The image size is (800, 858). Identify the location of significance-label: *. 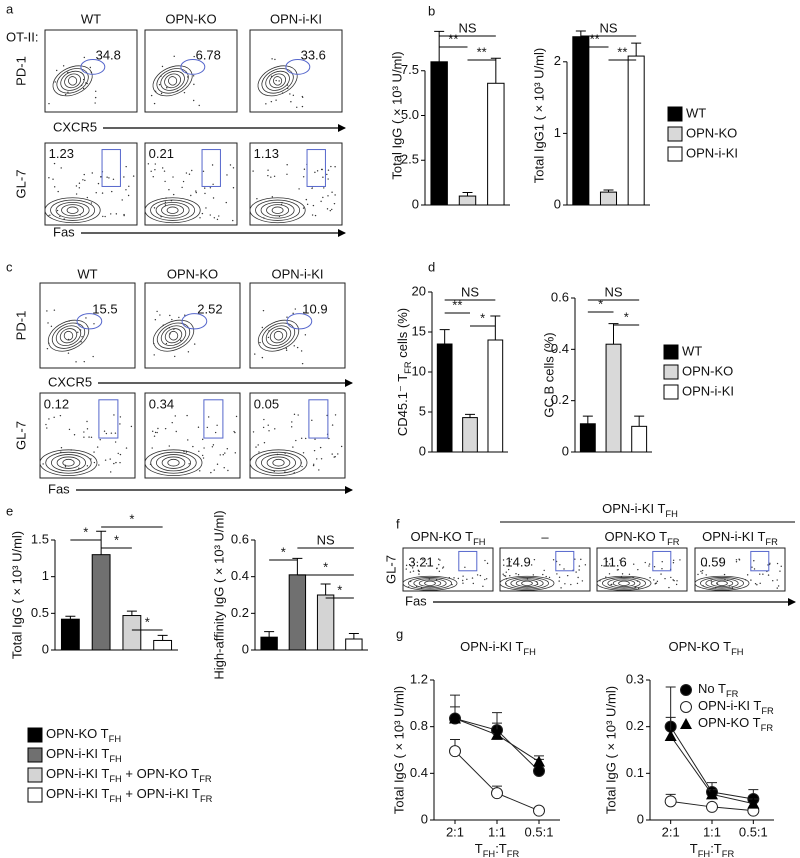
(85, 531).